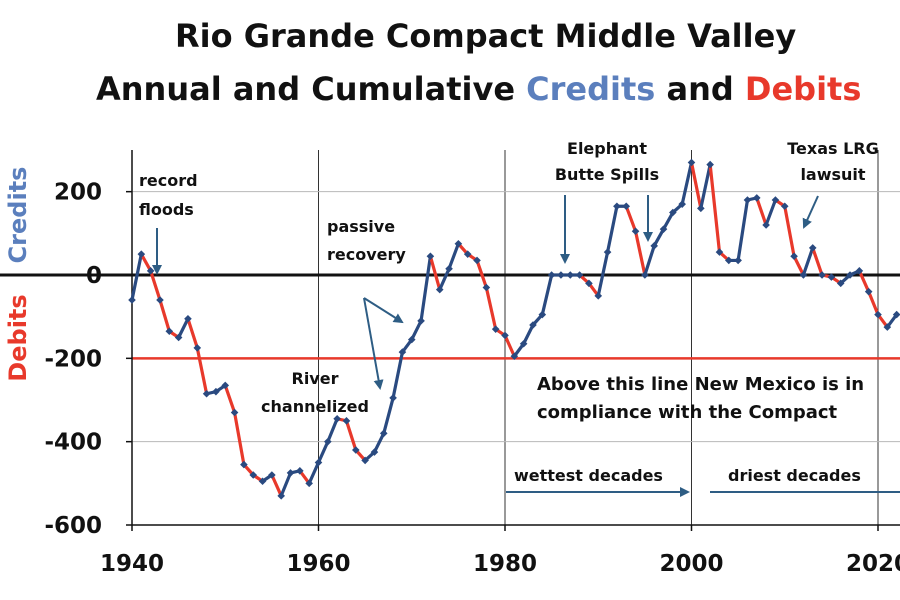 Image resolution: width=900 pixels, height=600 pixels. Describe the element at coordinates (833, 148) in the screenshot. I see `annotation-texas-lrg-line: Texas LRG` at that location.